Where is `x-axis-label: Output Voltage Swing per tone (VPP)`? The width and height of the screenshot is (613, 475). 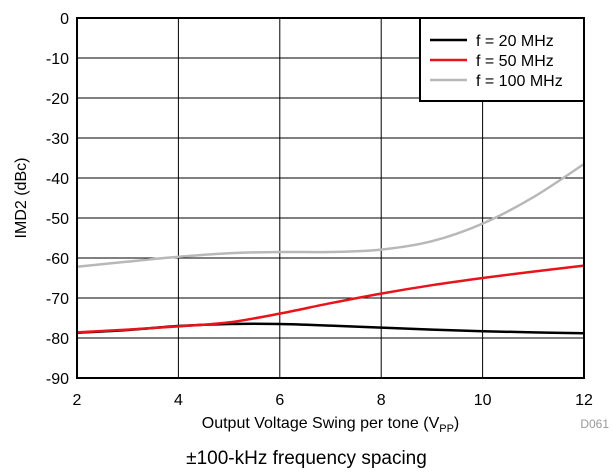
x-axis-label: Output Voltage Swing per tone (VPP) is located at coordinates (331, 425).